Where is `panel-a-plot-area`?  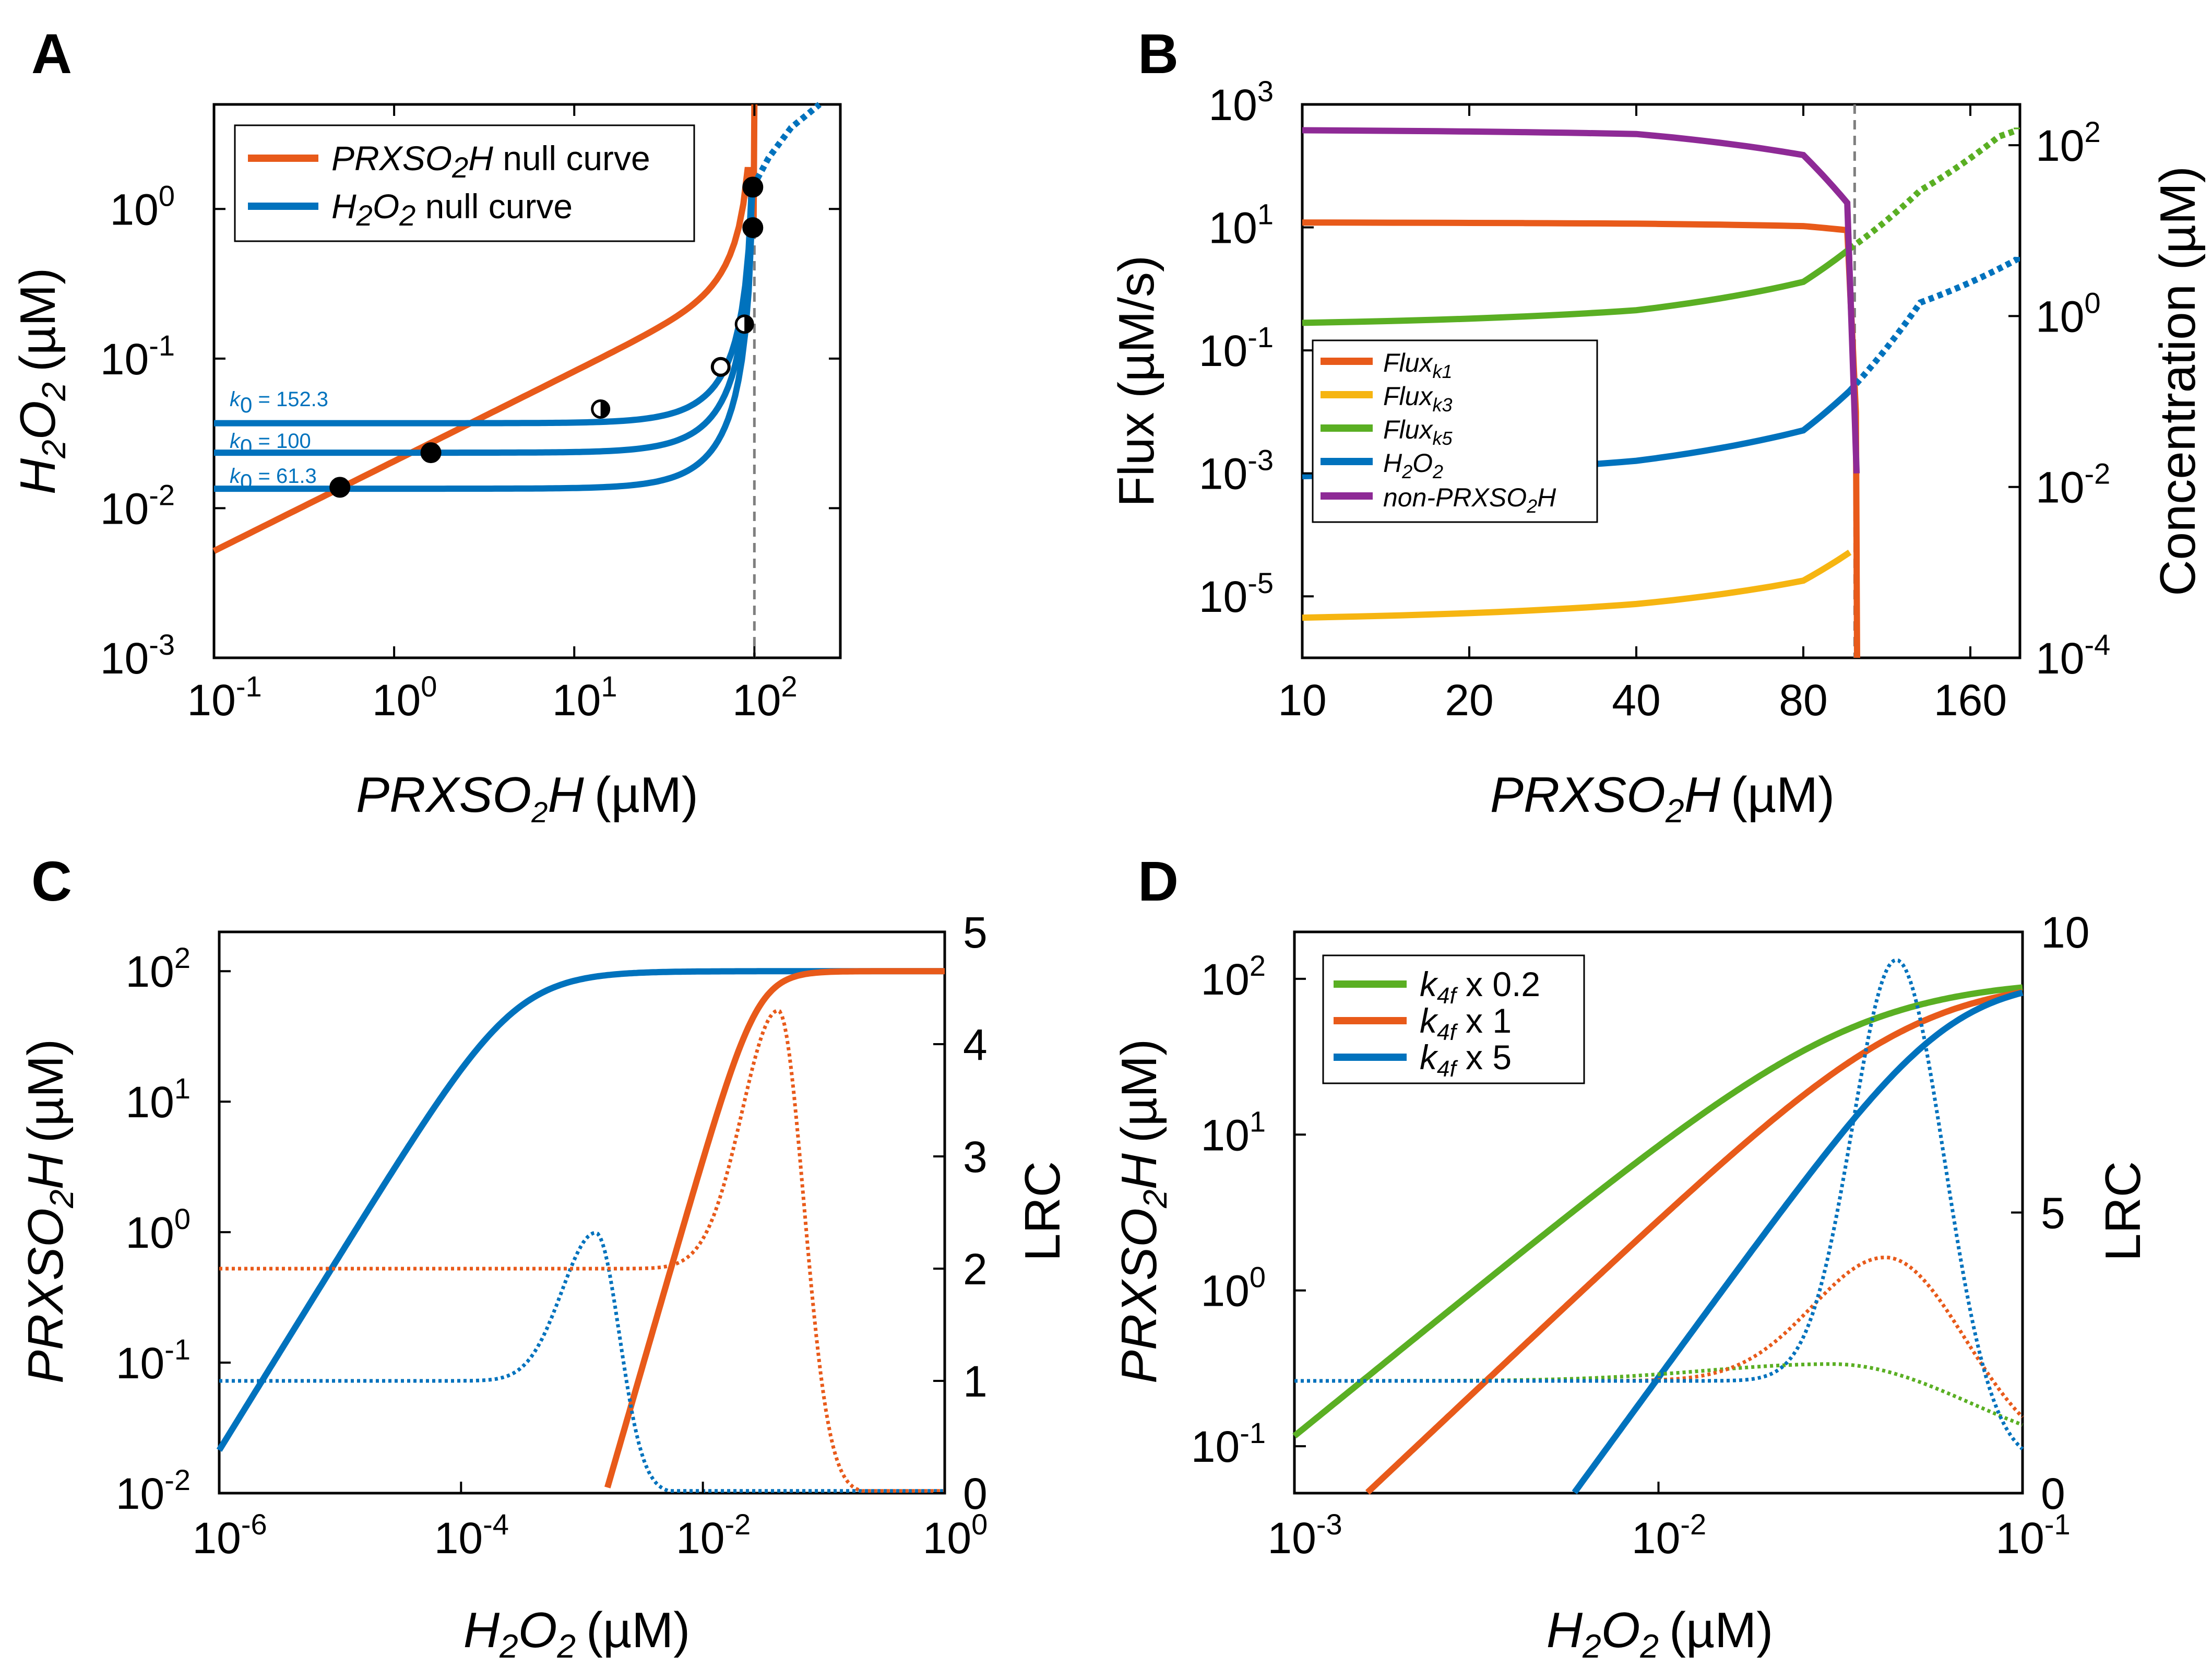 panel-a-plot-area is located at coordinates (517, 380).